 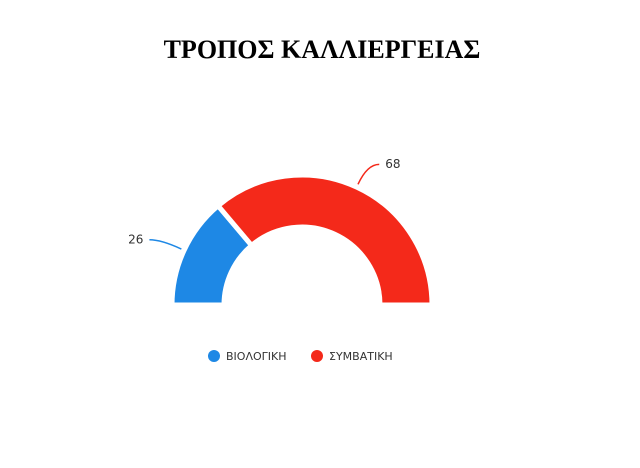 What do you see at coordinates (135, 239) in the screenshot?
I see `data-label: 26` at bounding box center [135, 239].